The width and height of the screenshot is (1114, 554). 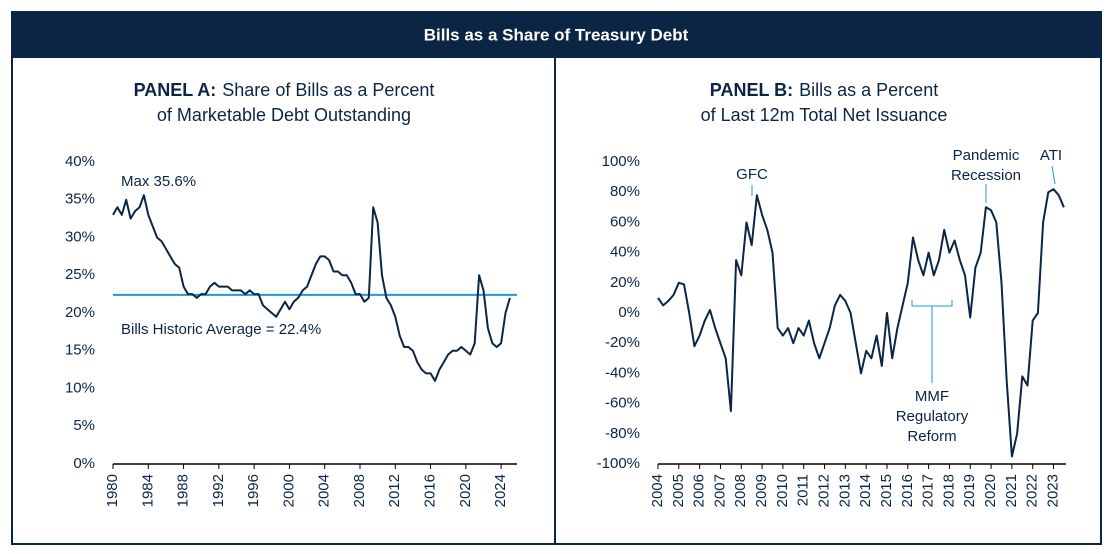 I want to click on average-label: Bills Historic Average = 22.4%, so click(x=221, y=329).